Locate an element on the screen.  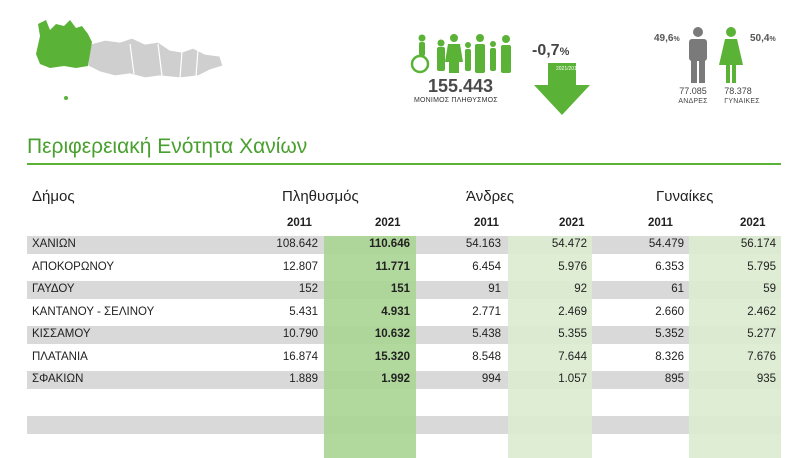
cell-women2011: 2.660 is located at coordinates (669, 311).